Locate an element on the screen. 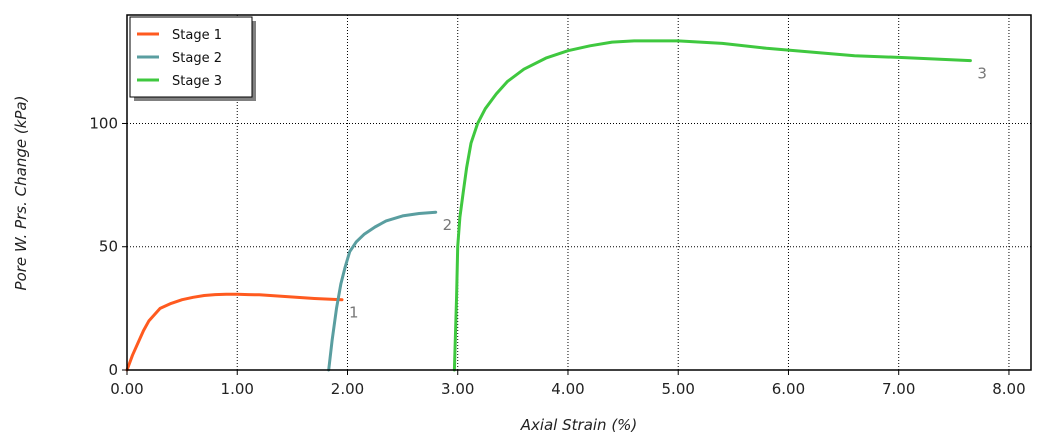  legend-label-stage-2: Stage 2 is located at coordinates (197, 58).